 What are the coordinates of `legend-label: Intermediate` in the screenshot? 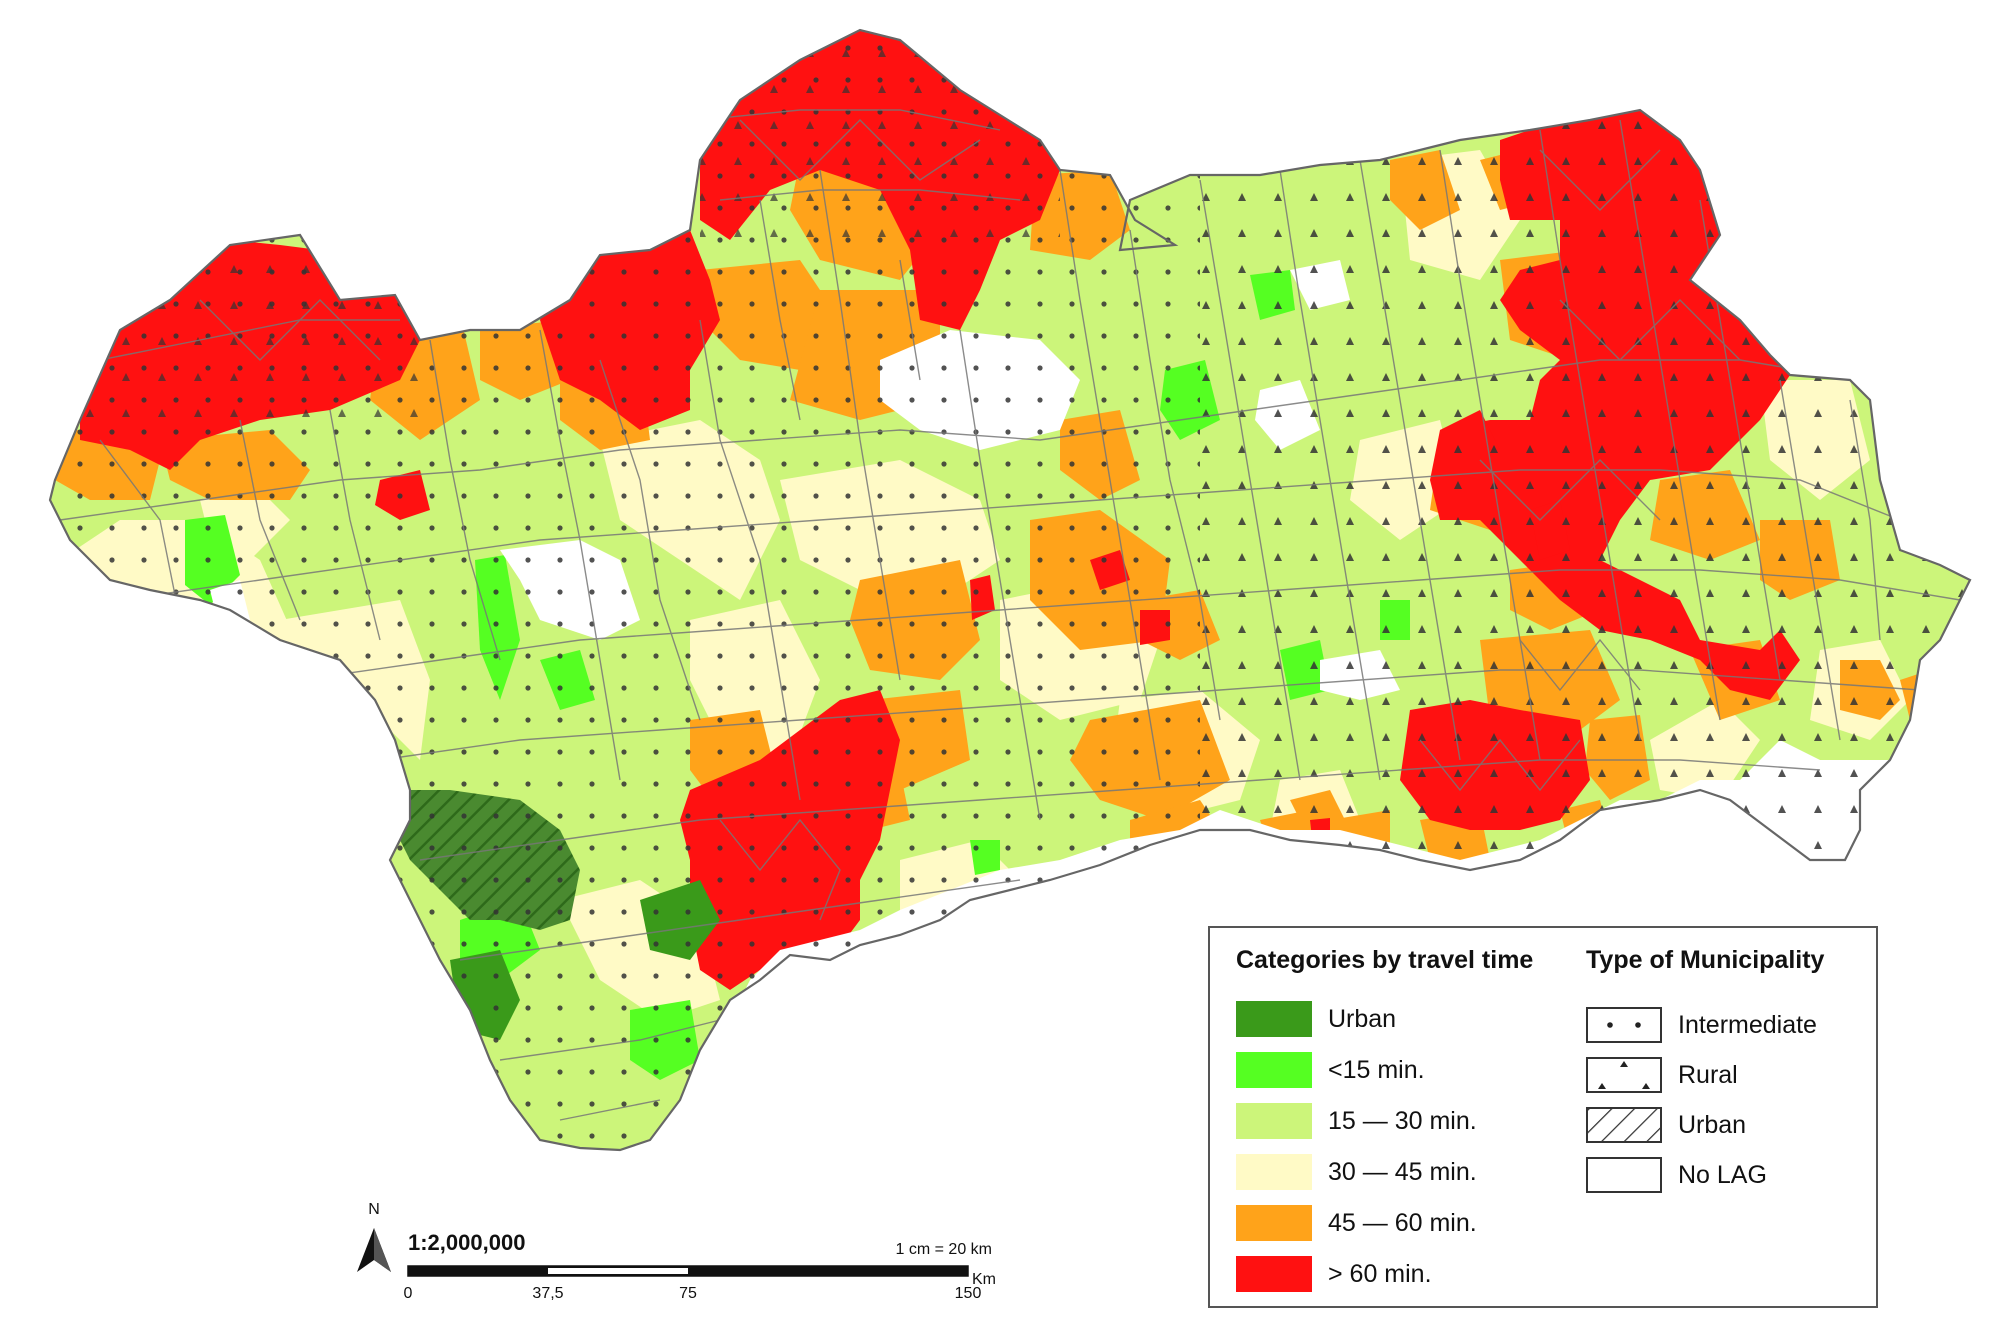 It's located at (1747, 1024).